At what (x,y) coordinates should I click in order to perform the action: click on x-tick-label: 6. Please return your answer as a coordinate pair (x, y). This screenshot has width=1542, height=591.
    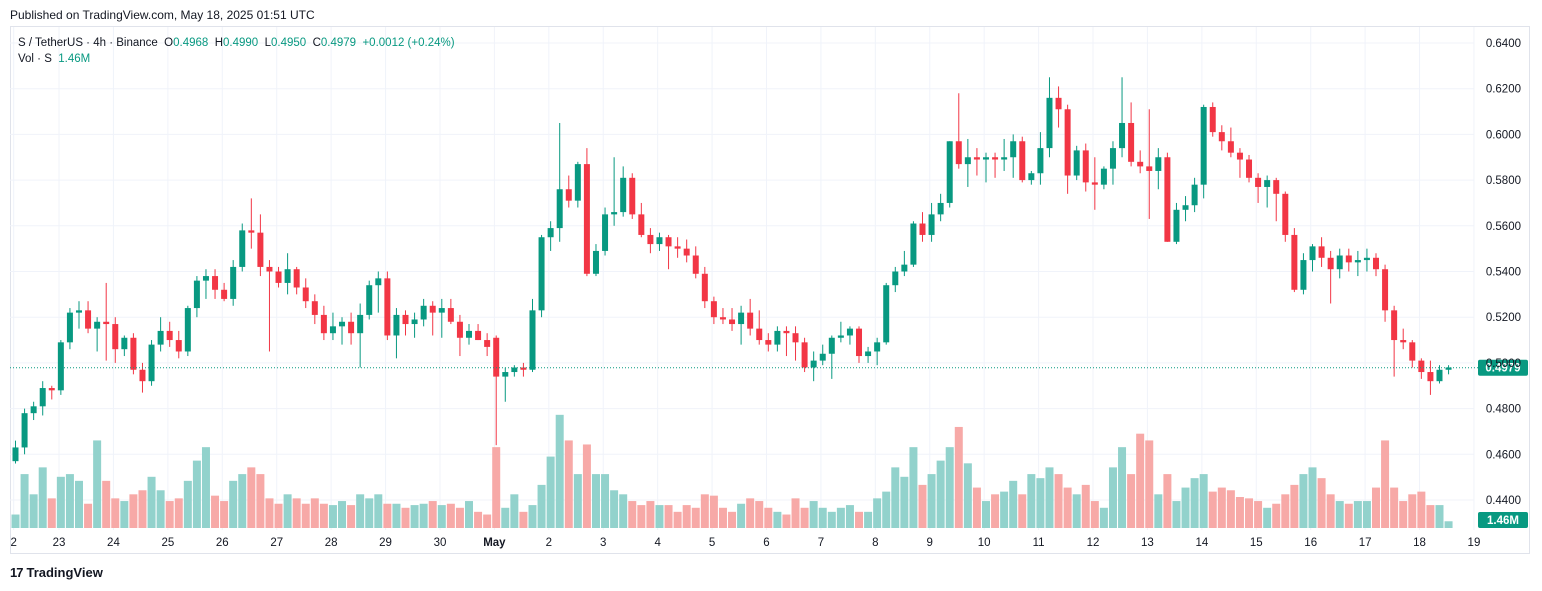
    Looking at the image, I should click on (766, 543).